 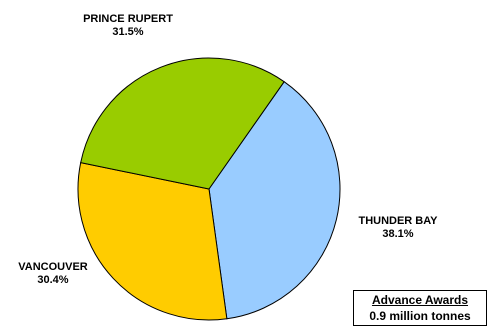 I want to click on slice-label-thunder-bay: THUNDER BAY, so click(x=398, y=221).